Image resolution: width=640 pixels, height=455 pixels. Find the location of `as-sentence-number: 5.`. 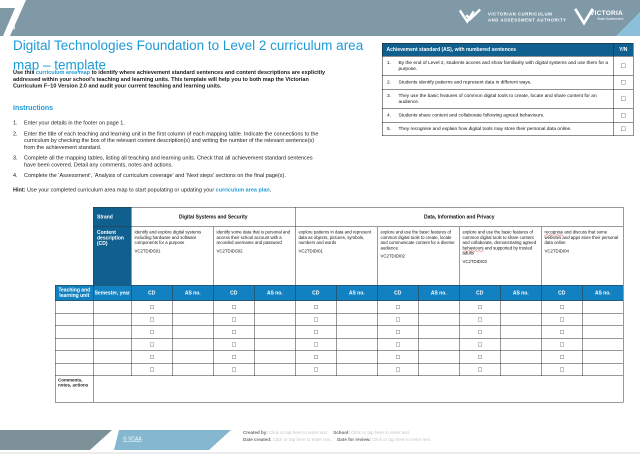

as-sentence-number: 5. is located at coordinates (389, 129).